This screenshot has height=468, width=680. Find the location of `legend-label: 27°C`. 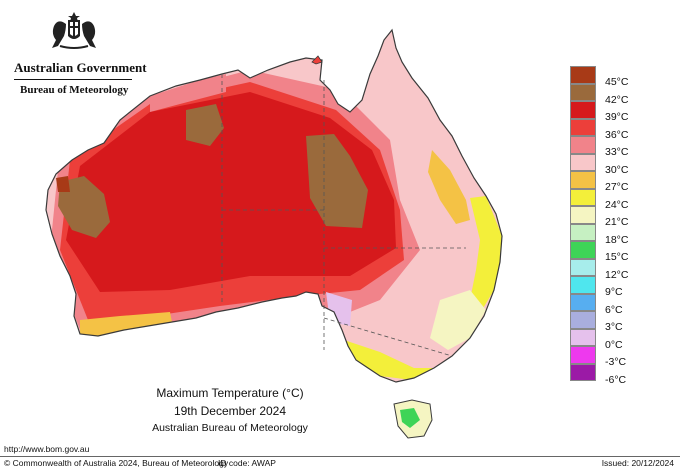

legend-label: 27°C is located at coordinates (617, 187).